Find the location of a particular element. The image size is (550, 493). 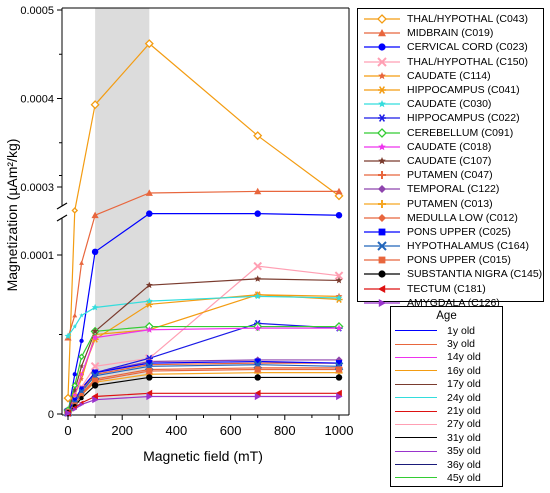

sample-legend-label: MEDULLA LOW (C012) is located at coordinates (462, 217).